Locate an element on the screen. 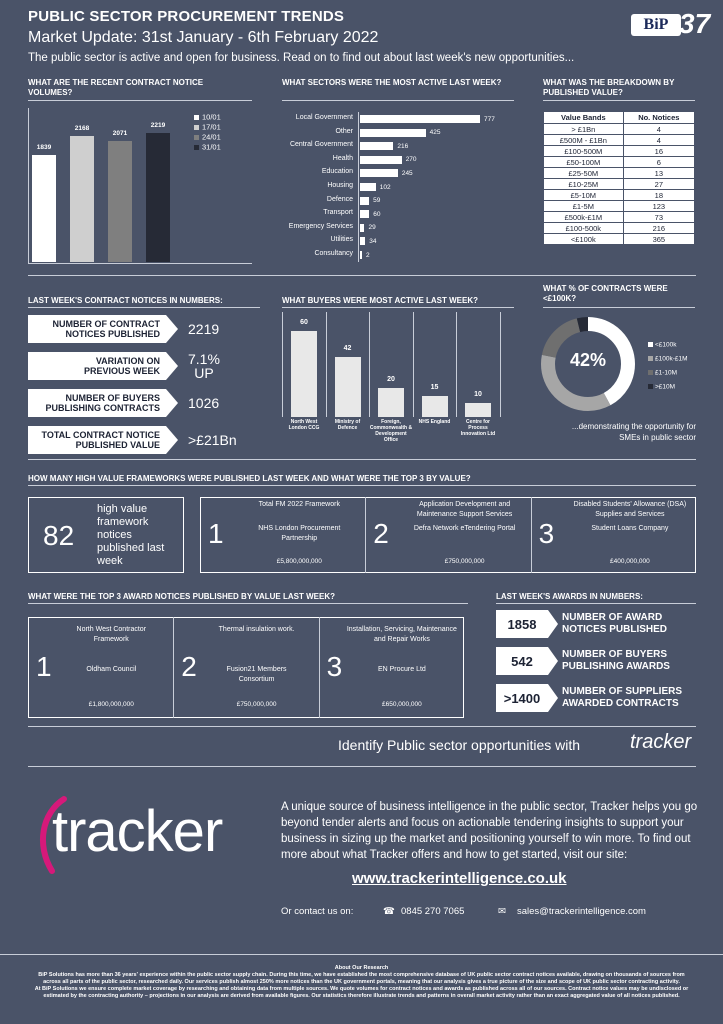 Image resolution: width=723 pixels, height=1024 pixels. item-buyer: Oldham Council is located at coordinates (111, 670).